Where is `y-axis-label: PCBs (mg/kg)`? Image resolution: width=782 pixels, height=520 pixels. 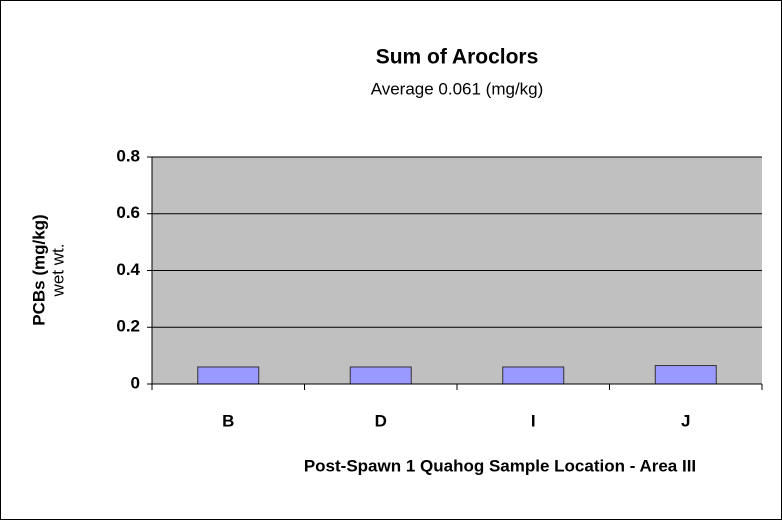 y-axis-label: PCBs (mg/kg) is located at coordinates (38, 269).